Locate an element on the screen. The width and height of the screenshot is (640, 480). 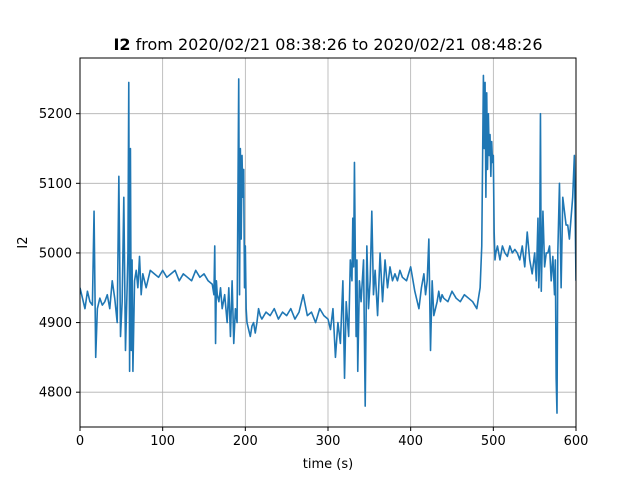
x-axis-label: time (s) is located at coordinates (328, 464).